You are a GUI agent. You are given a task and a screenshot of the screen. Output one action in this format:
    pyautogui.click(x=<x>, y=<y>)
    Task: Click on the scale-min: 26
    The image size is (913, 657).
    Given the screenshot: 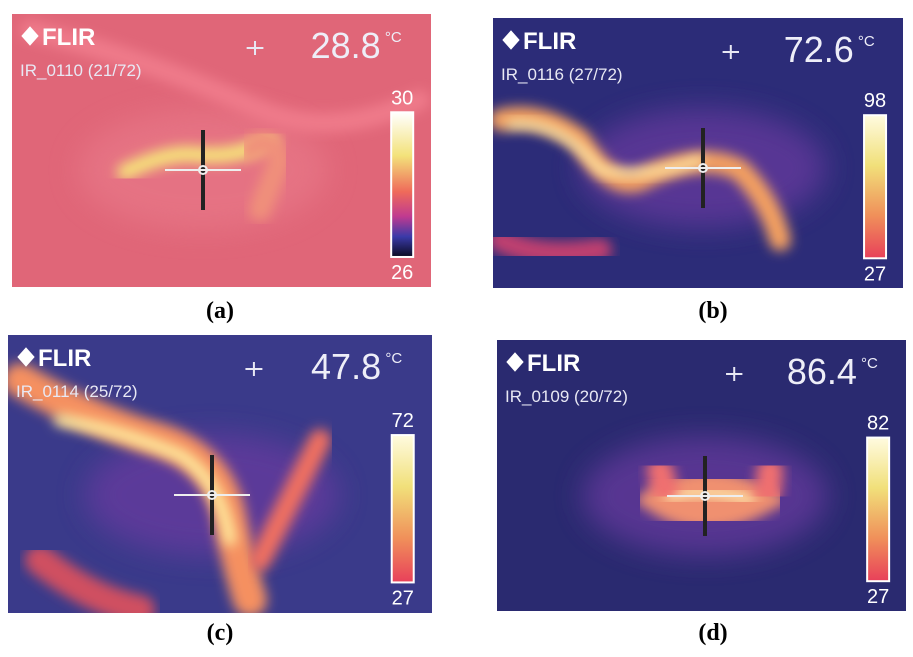 What is the action you would take?
    pyautogui.click(x=402, y=273)
    